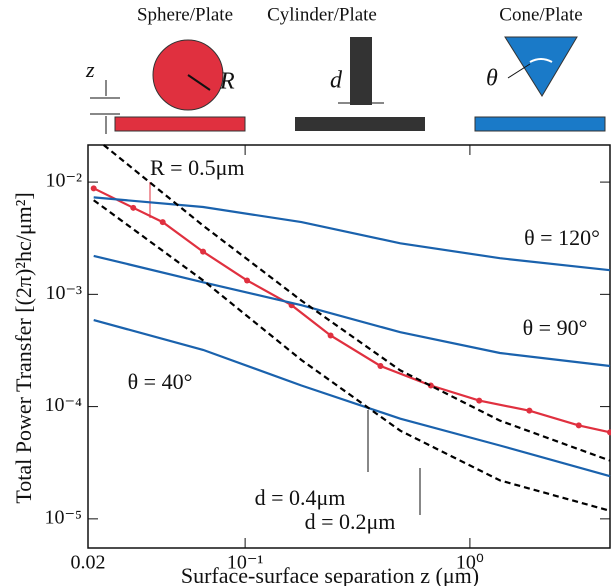 This screenshot has width=611, height=586. Describe the element at coordinates (63, 293) in the screenshot. I see `y-tick-label: 10⁻³` at that location.